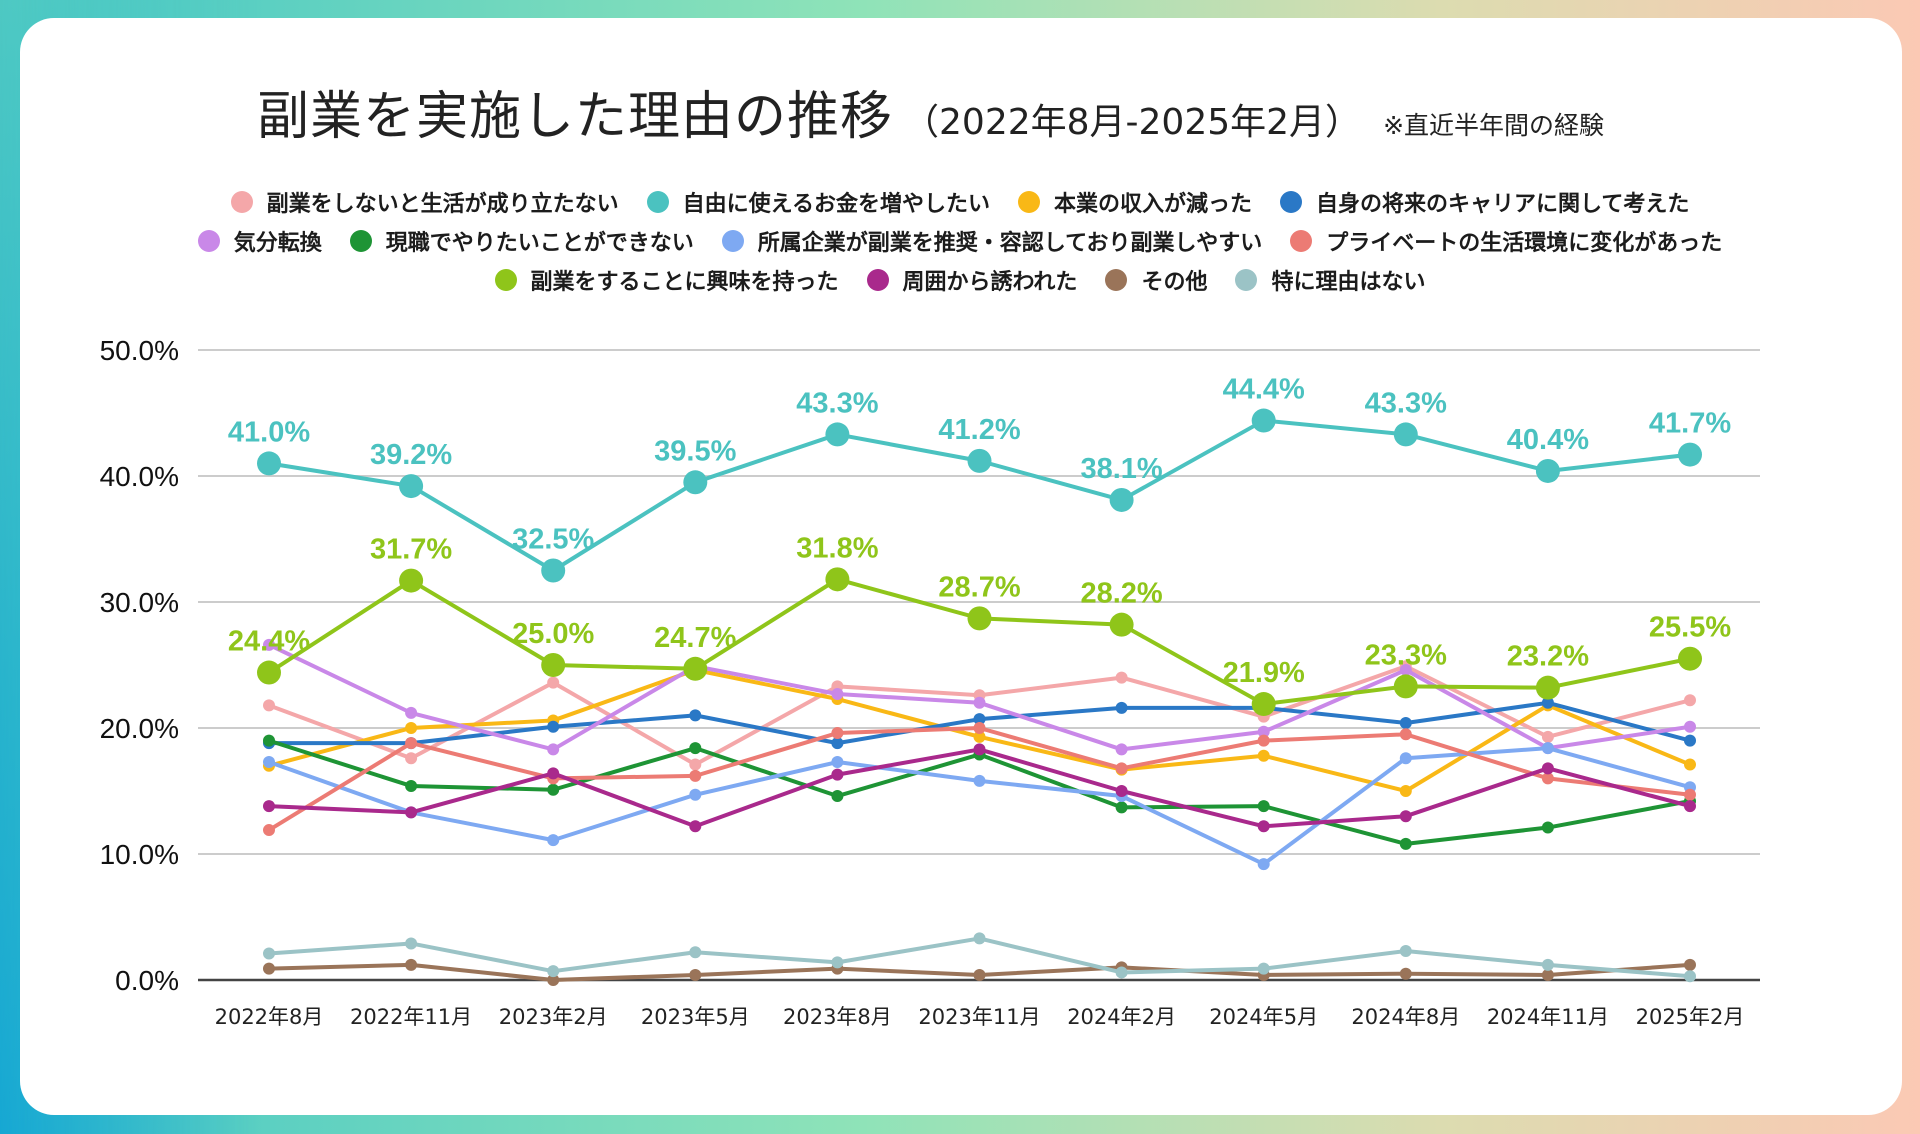  I want to click on legend-item: 周囲から誘われた, so click(971, 280).